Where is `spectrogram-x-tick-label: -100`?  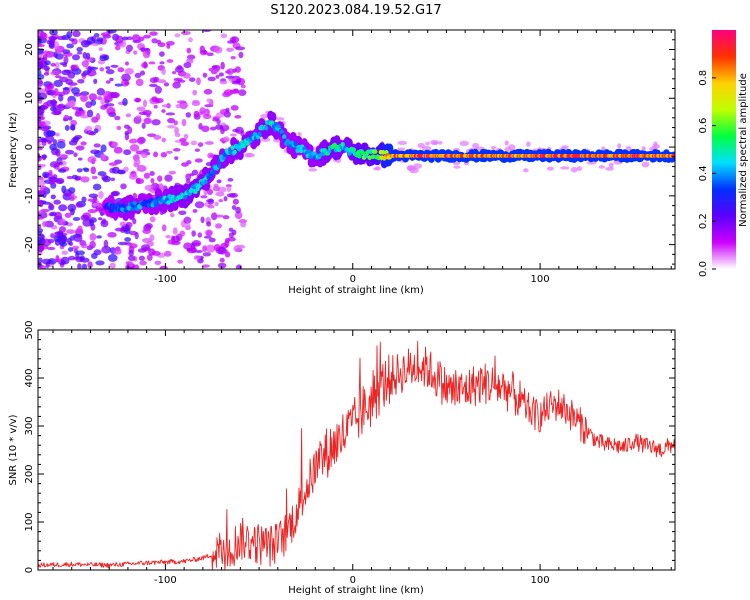 spectrogram-x-tick-label: -100 is located at coordinates (165, 279).